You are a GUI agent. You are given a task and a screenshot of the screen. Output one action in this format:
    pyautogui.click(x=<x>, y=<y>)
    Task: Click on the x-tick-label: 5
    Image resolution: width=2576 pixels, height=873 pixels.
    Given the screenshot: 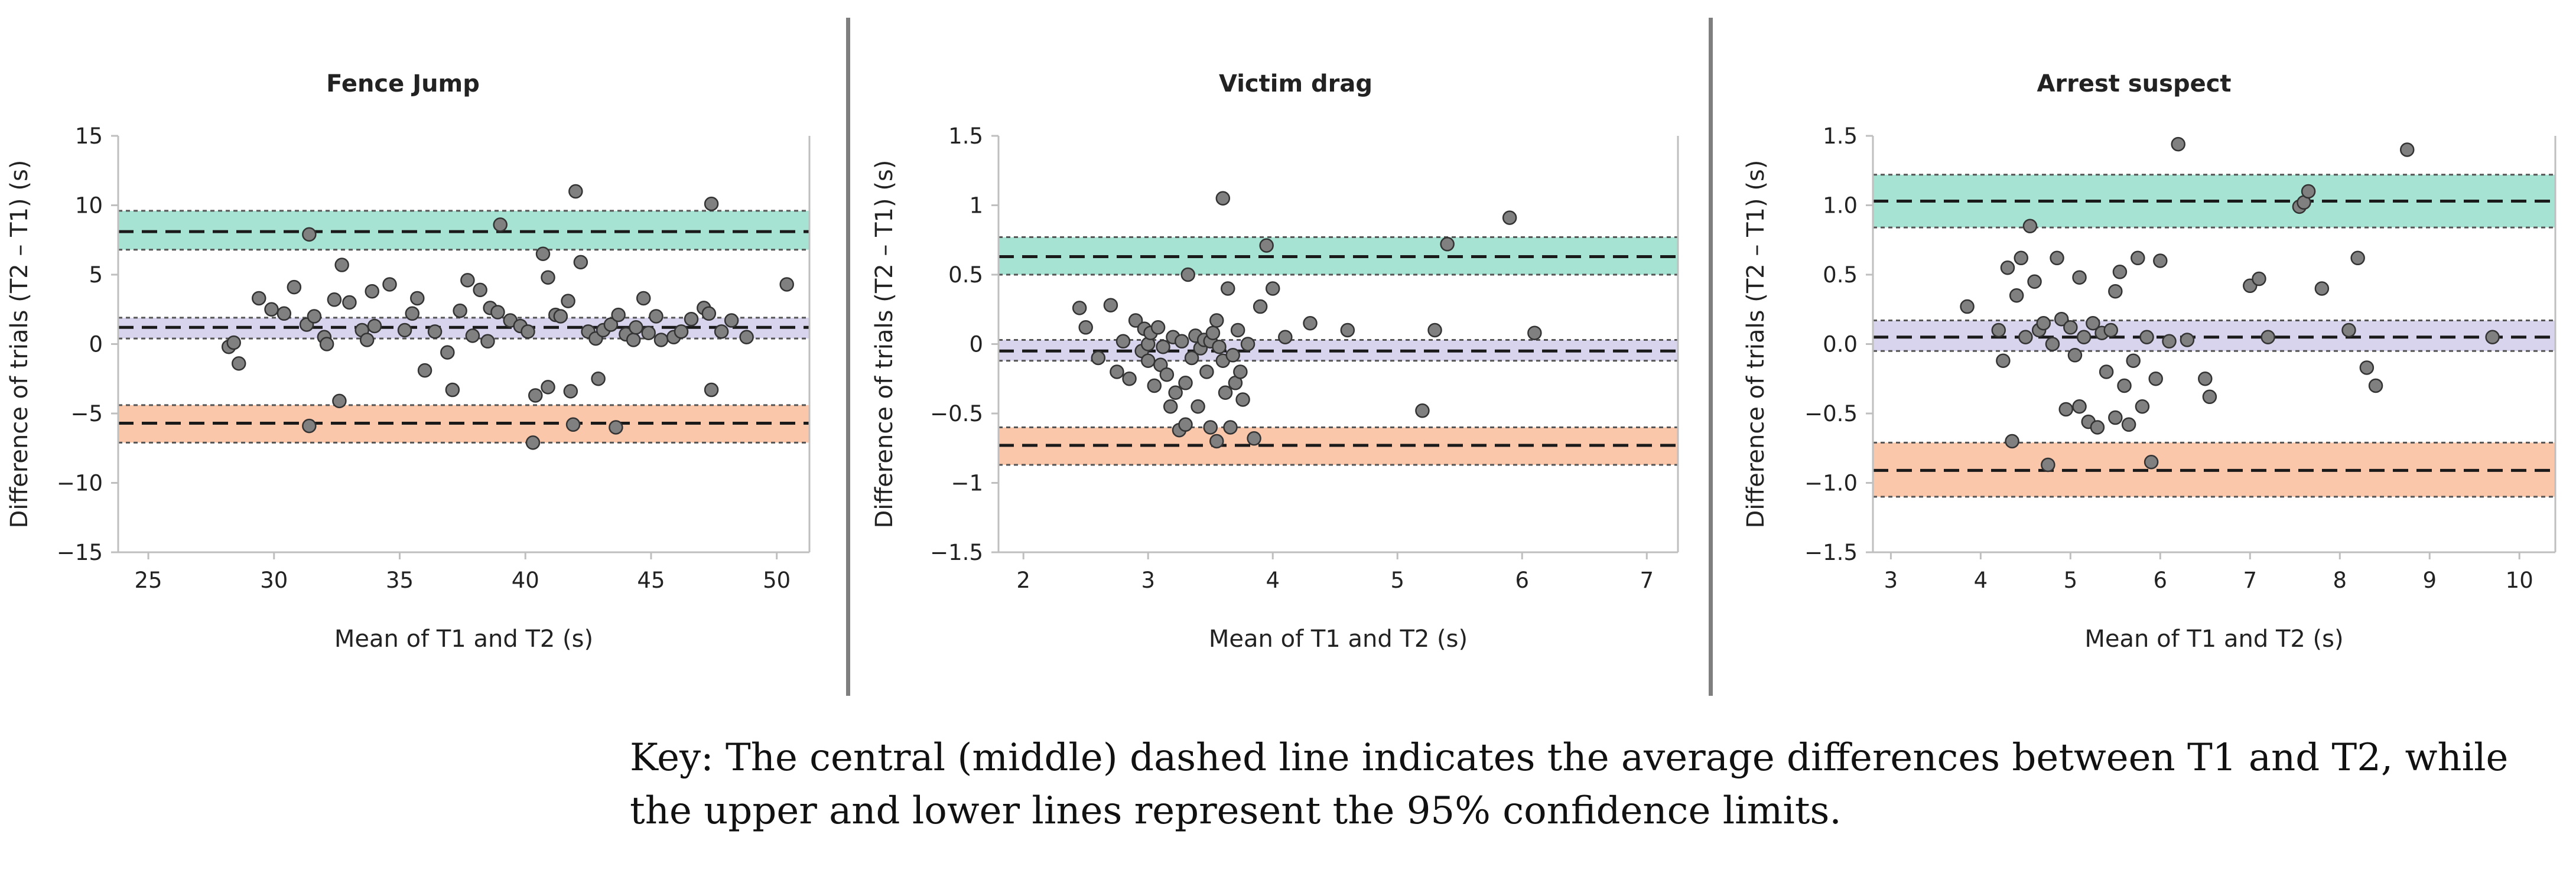 What is the action you would take?
    pyautogui.click(x=2071, y=580)
    